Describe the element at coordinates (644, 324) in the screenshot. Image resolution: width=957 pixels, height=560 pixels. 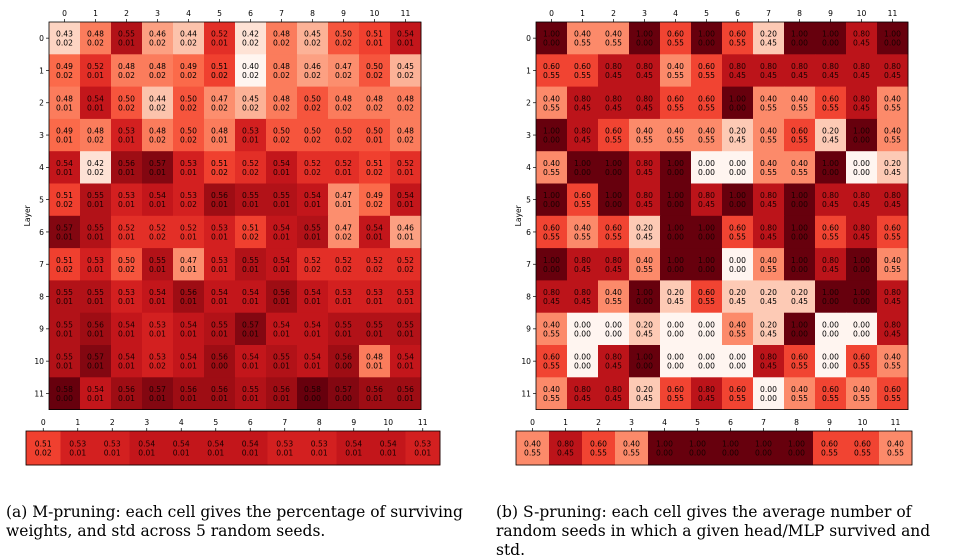
I see `cell-value-label: 0.20` at that location.